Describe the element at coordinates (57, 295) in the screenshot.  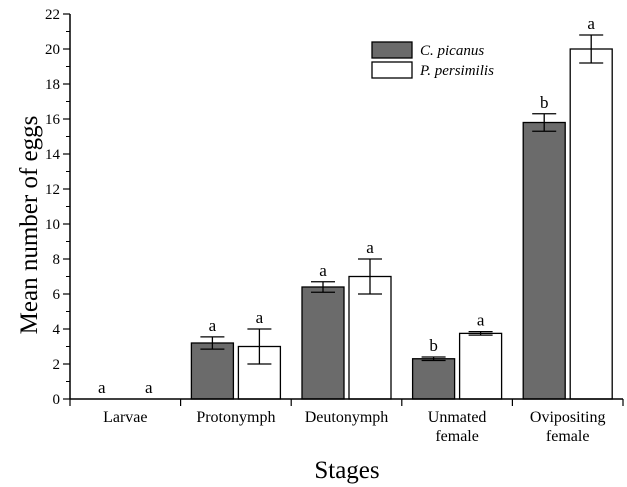
I see `y-tick-label: 6` at that location.